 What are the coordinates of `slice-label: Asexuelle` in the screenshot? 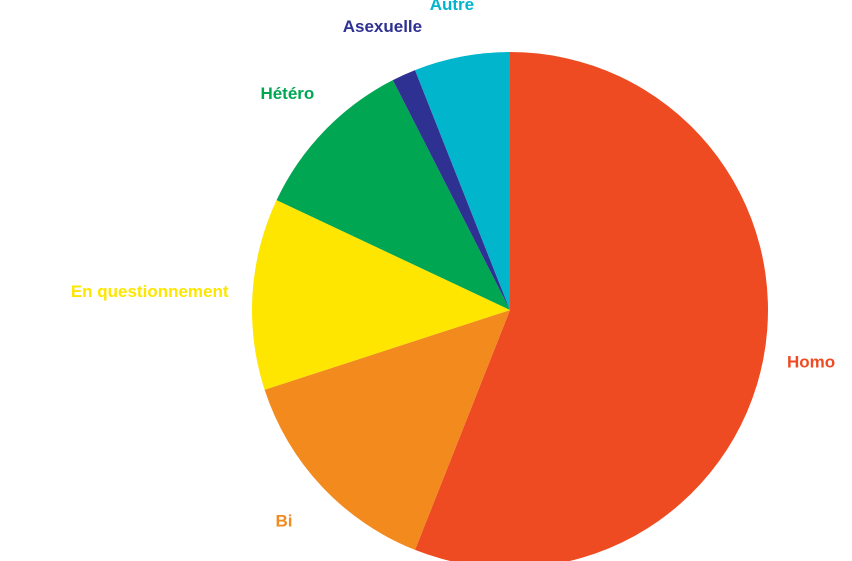 It's located at (382, 26).